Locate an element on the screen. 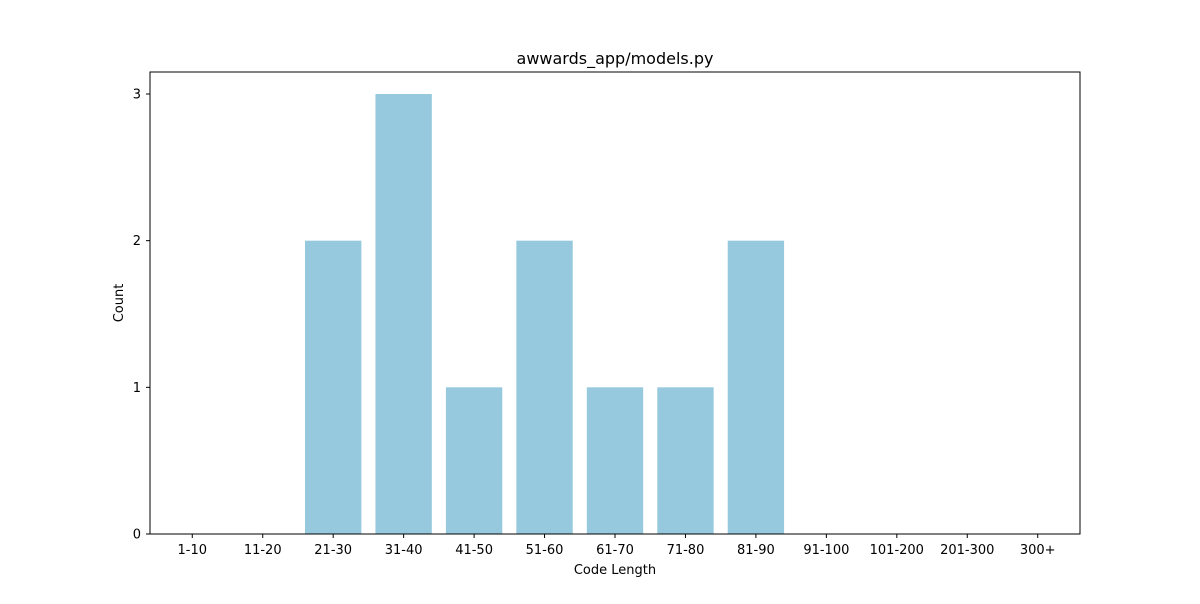  x-tick-label: 51-60 is located at coordinates (545, 550).